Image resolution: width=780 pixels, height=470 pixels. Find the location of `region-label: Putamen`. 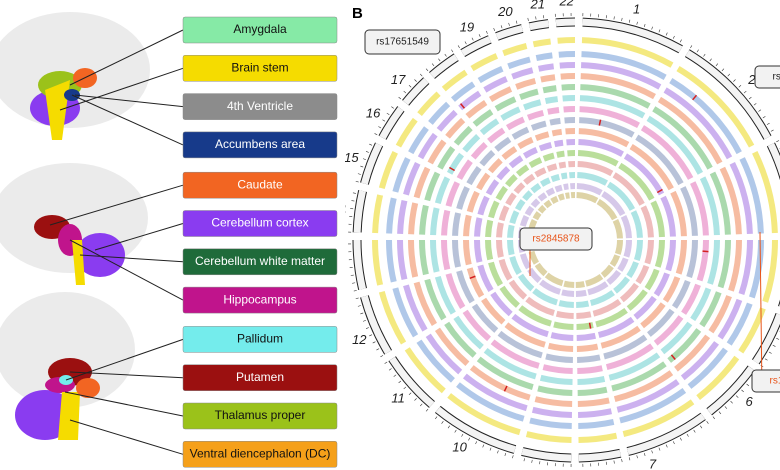

region-label: Putamen is located at coordinates (260, 377).